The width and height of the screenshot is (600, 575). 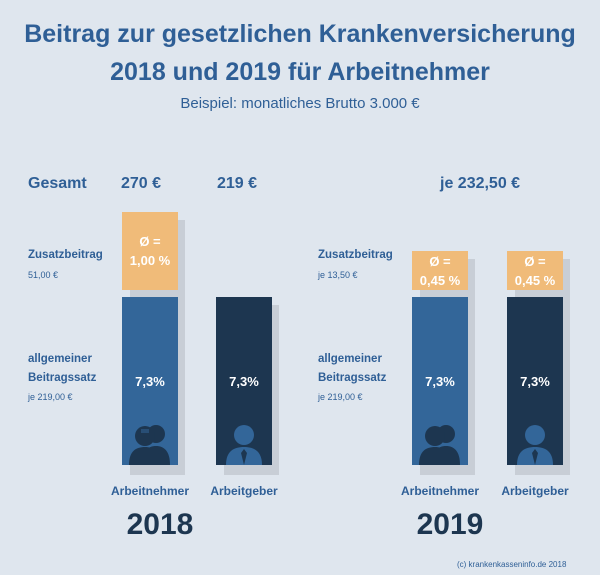 I want to click on bar-allgemein-2019-arbeitnehmer: 7,3%, so click(x=440, y=381).